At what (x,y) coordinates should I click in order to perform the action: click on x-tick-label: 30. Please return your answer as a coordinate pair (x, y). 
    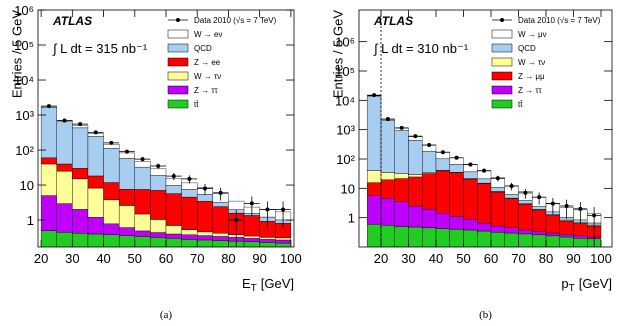
    Looking at the image, I should click on (72, 258).